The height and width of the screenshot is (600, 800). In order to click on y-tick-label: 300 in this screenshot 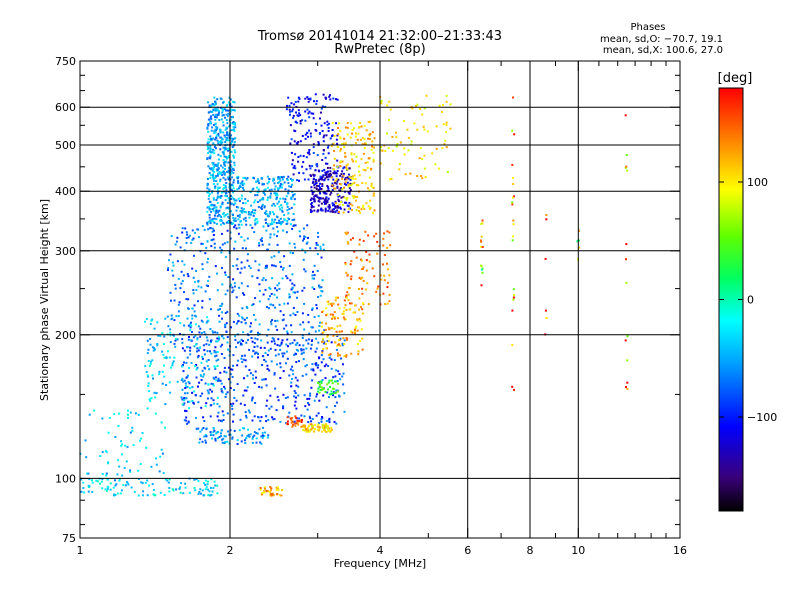, I will do `click(65, 251)`.